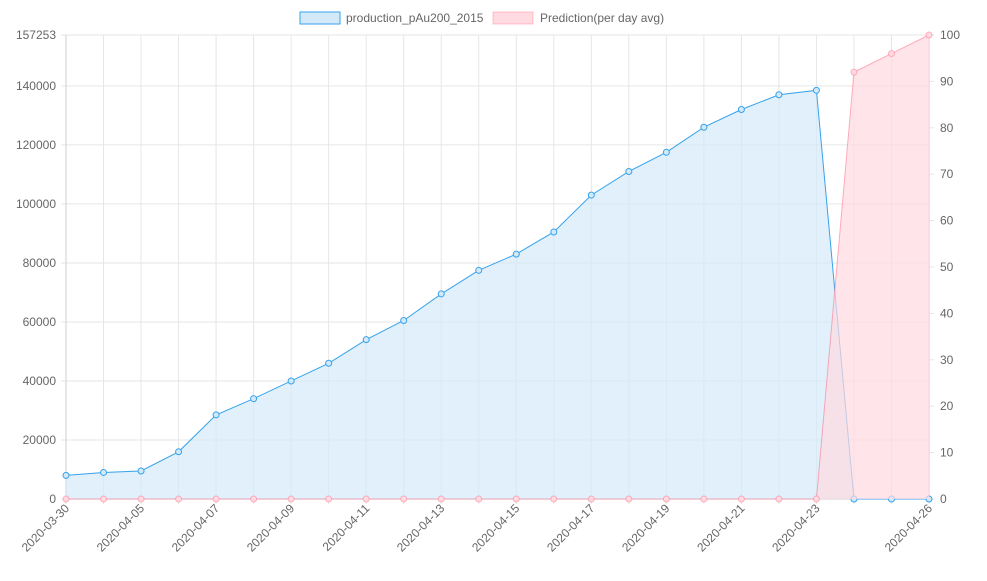 This screenshot has height=581, width=987. Describe the element at coordinates (947, 453) in the screenshot. I see `y-right-tick-label: 10` at that location.